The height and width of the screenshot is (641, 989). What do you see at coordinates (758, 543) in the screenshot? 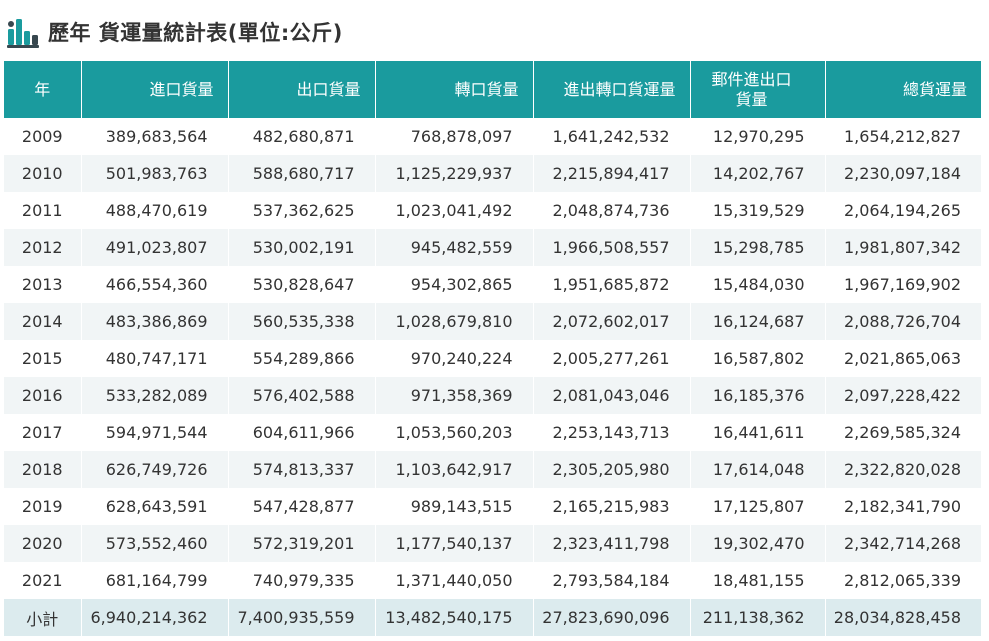
I see `cell-mail: 19,302,470` at bounding box center [758, 543].